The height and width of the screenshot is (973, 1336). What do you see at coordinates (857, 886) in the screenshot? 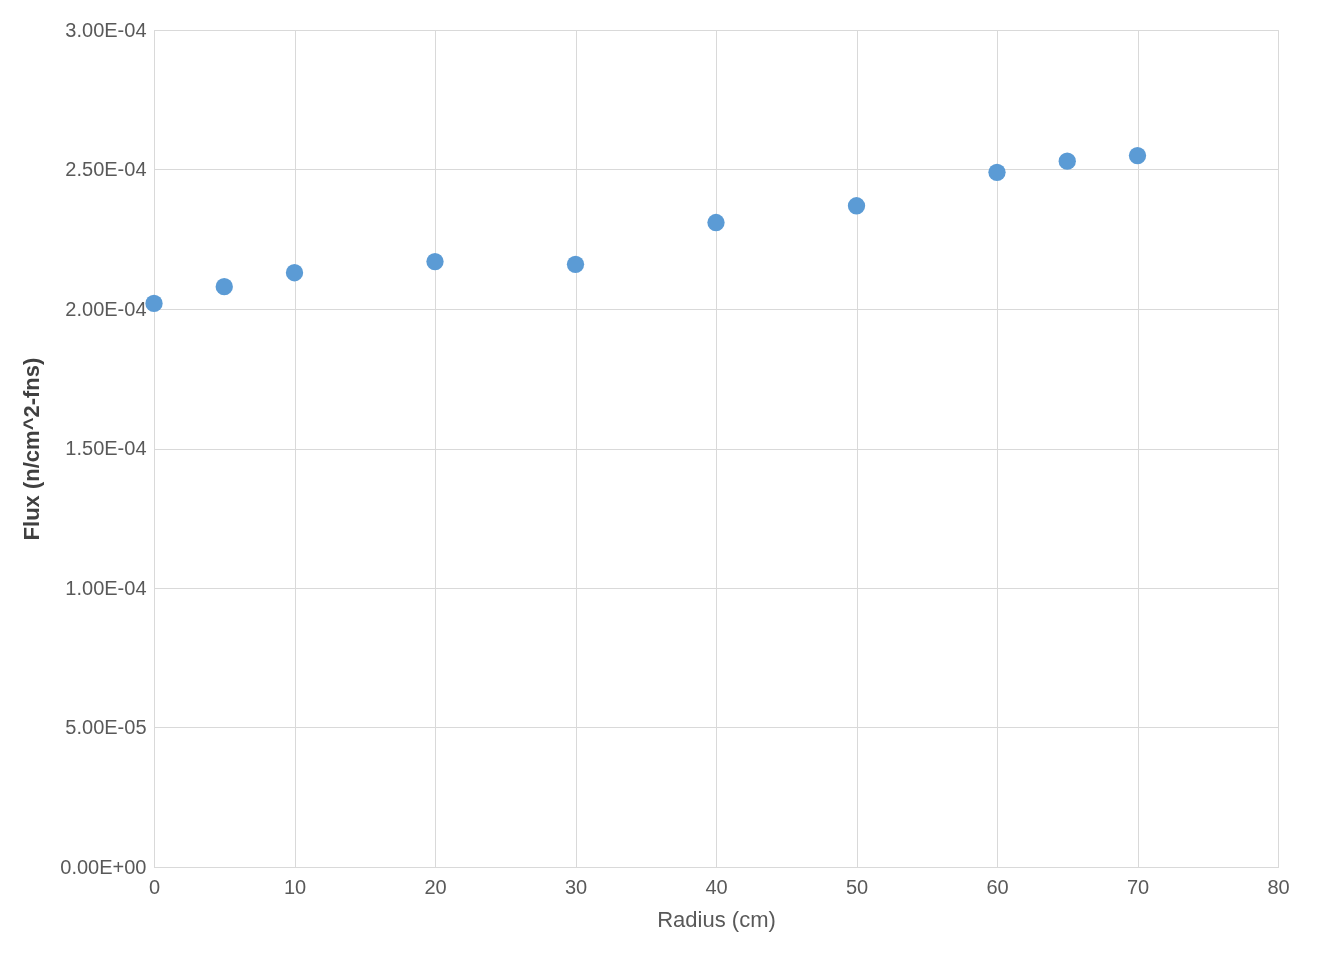
I see `x-tick-label: 50` at bounding box center [857, 886].